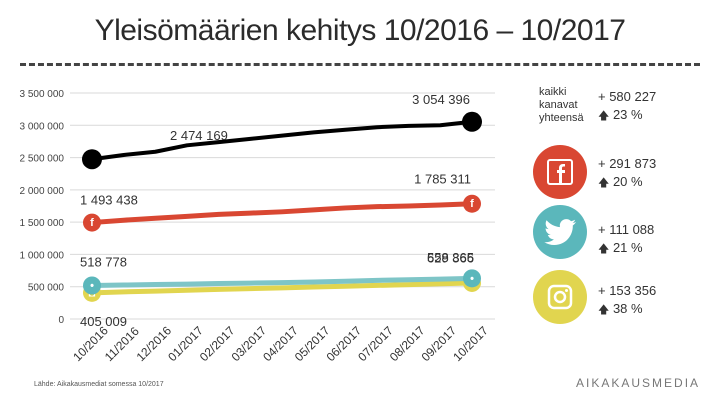 The width and height of the screenshot is (720, 405). What do you see at coordinates (99, 384) in the screenshot?
I see `source-note: Lähde: Aikakausmediat somessa 10/2017` at bounding box center [99, 384].